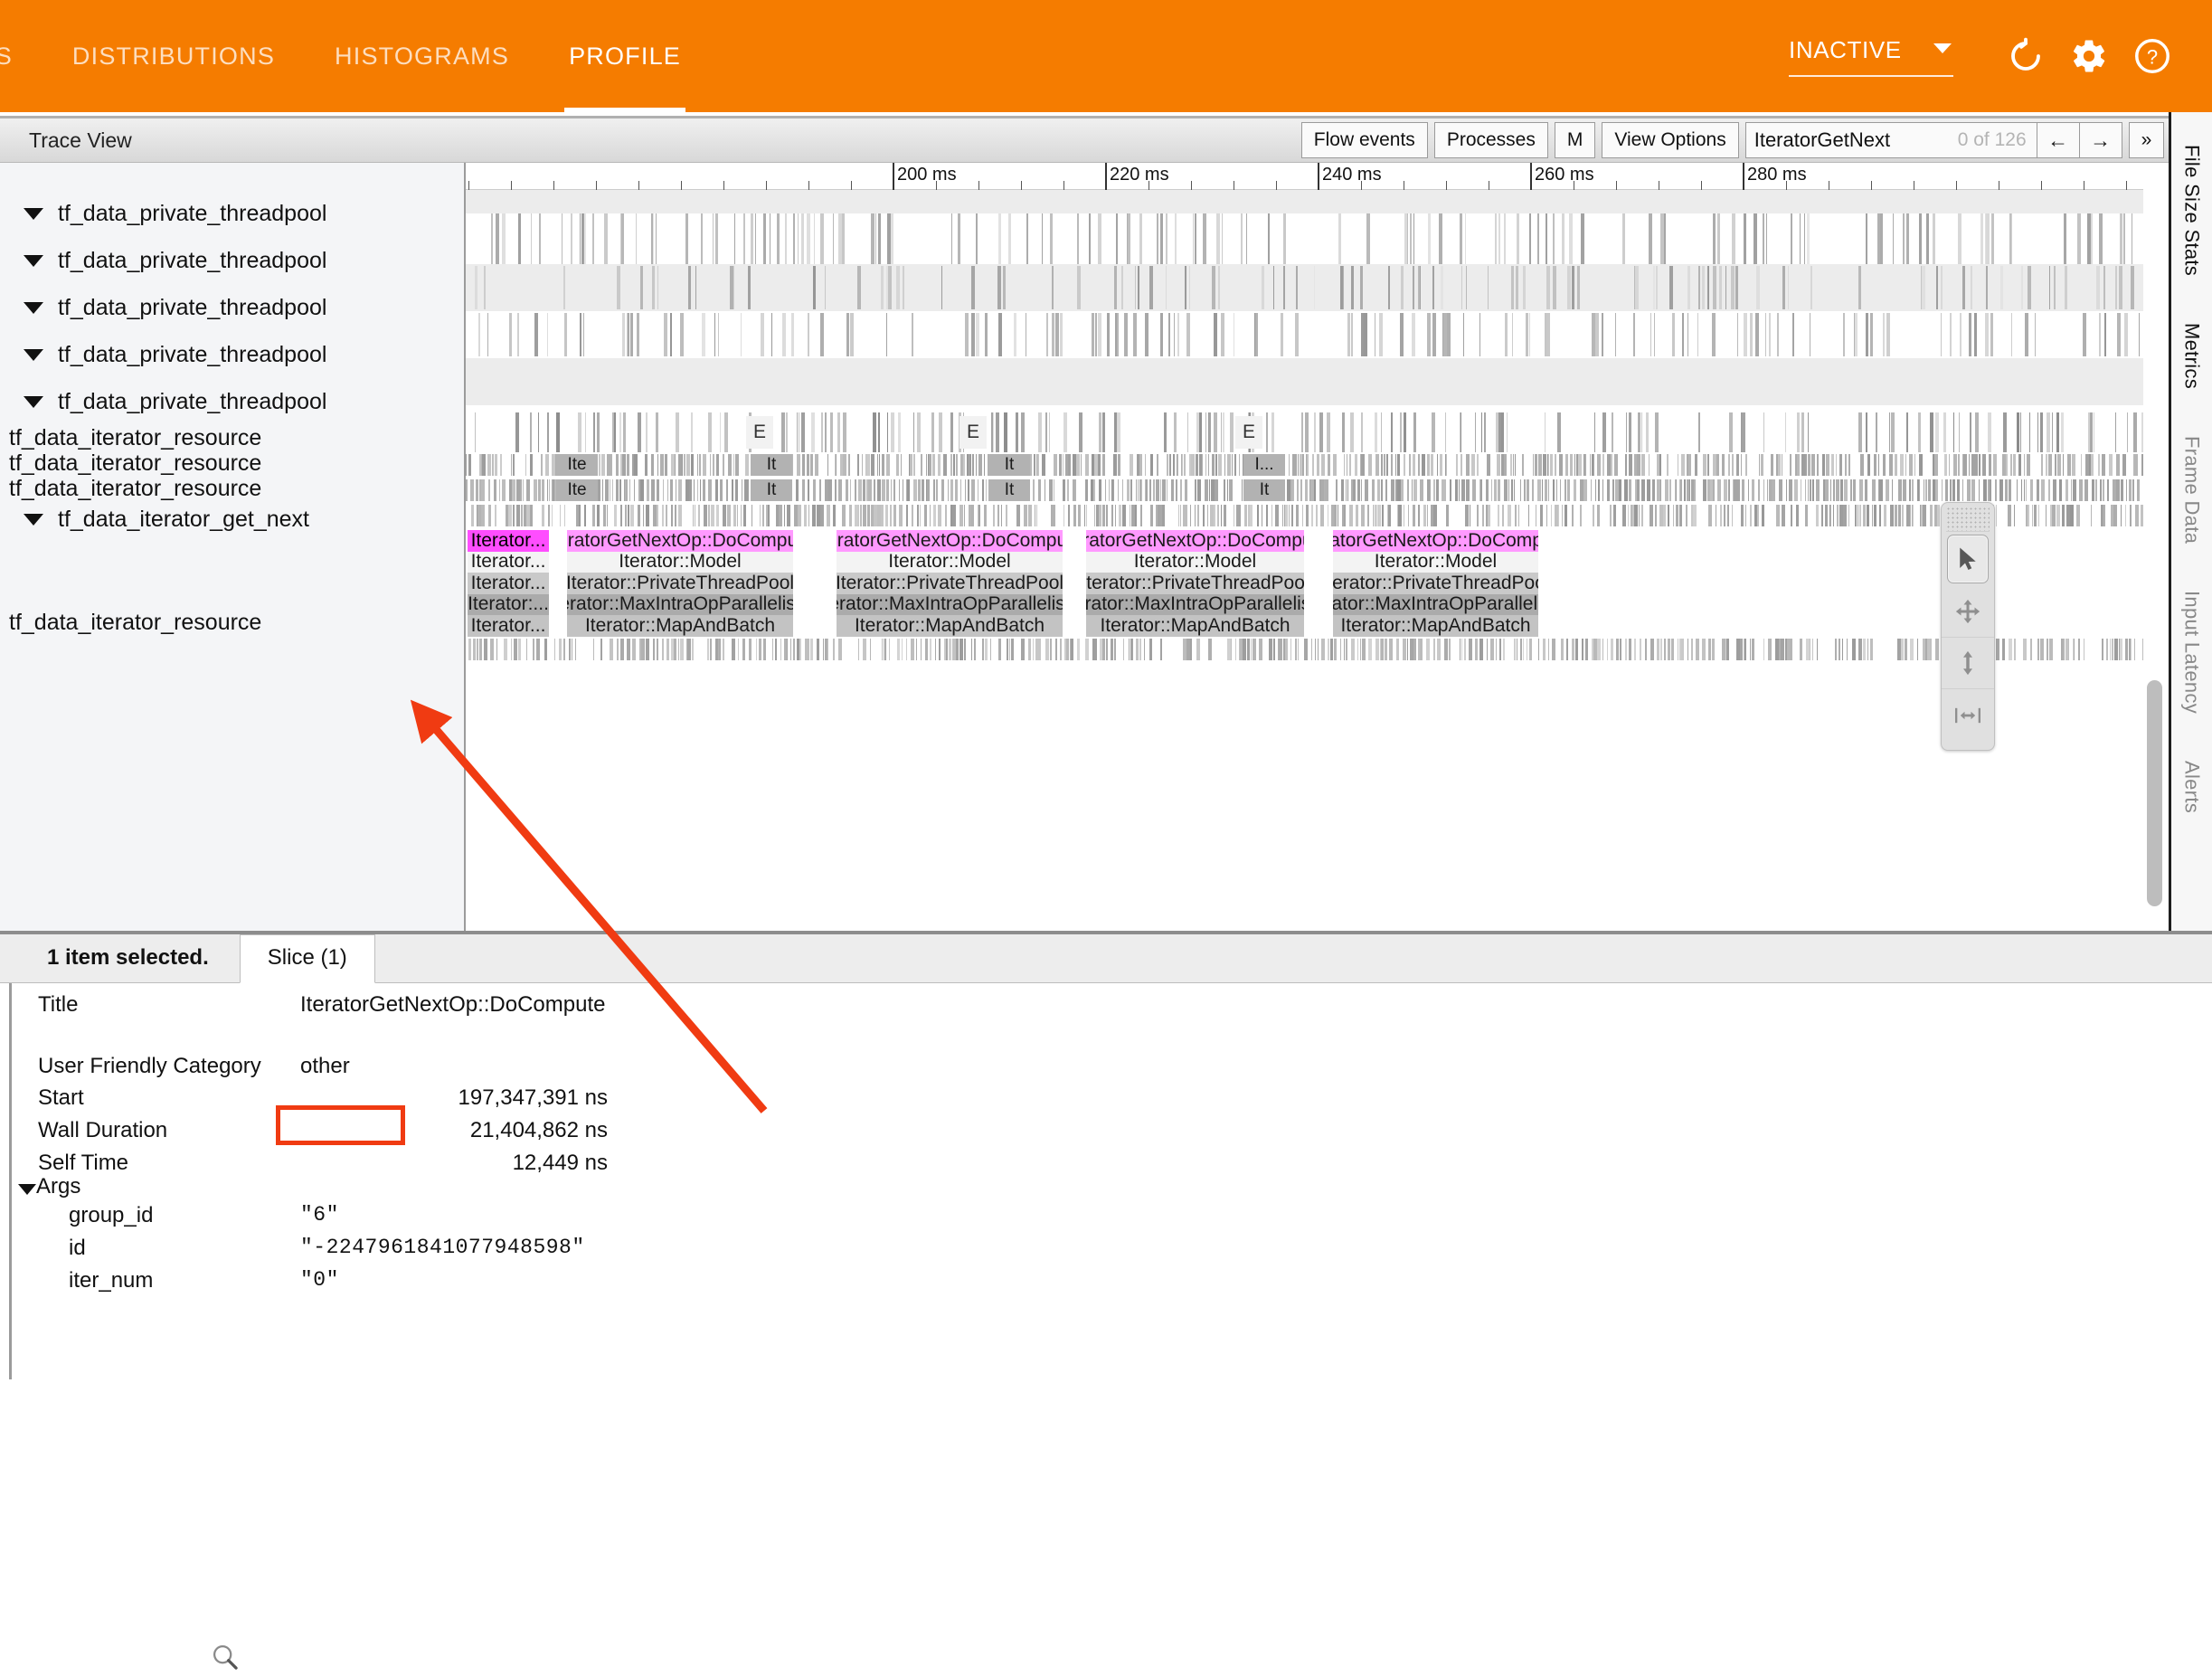 The image size is (2212, 1677). I want to click on view-options-button: View Options, so click(1670, 140).